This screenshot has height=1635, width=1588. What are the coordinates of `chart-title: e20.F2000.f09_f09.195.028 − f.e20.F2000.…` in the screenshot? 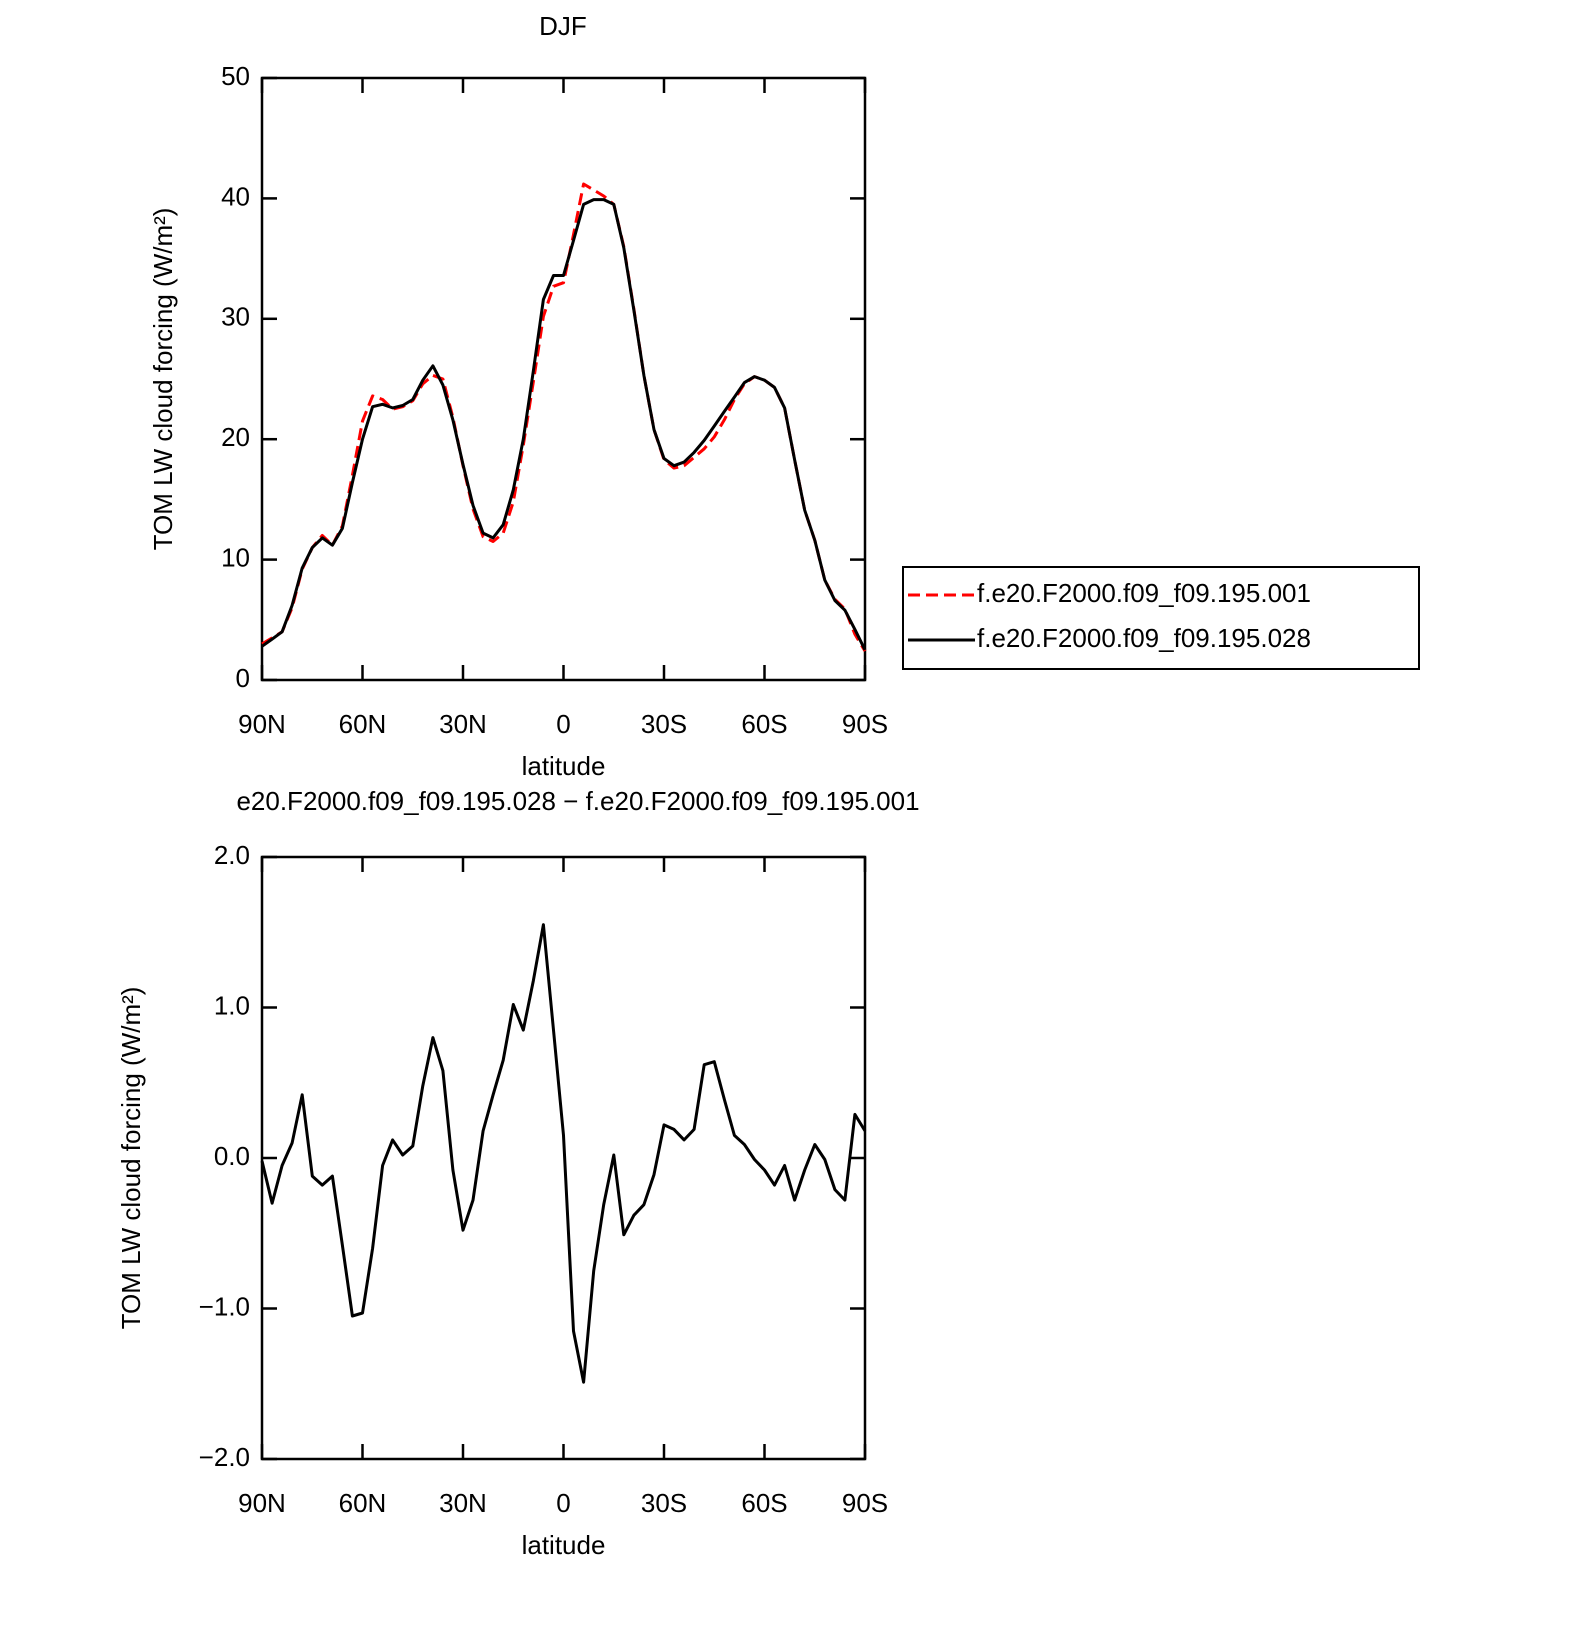 It's located at (577, 801).